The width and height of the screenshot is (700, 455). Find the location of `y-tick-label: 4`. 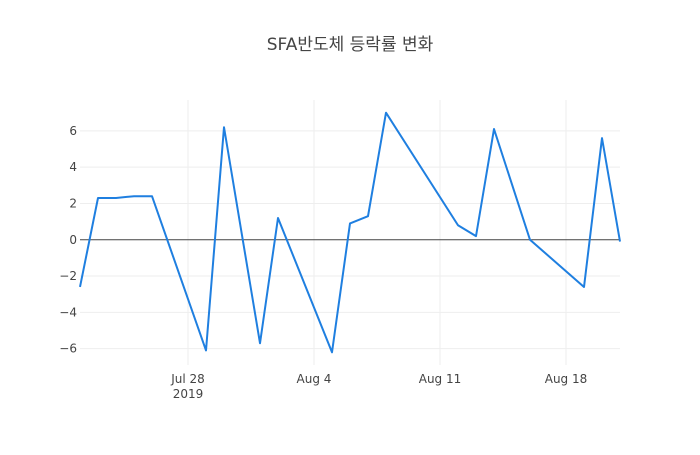

y-tick-label: 4 is located at coordinates (73, 167).